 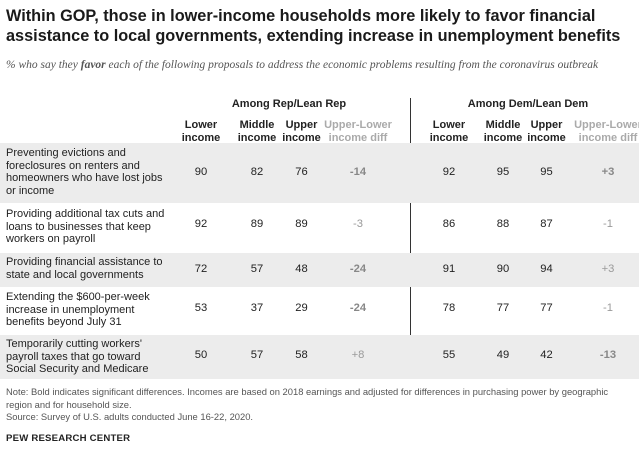 I want to click on rep-col-header-2: Middle income, so click(x=257, y=131).